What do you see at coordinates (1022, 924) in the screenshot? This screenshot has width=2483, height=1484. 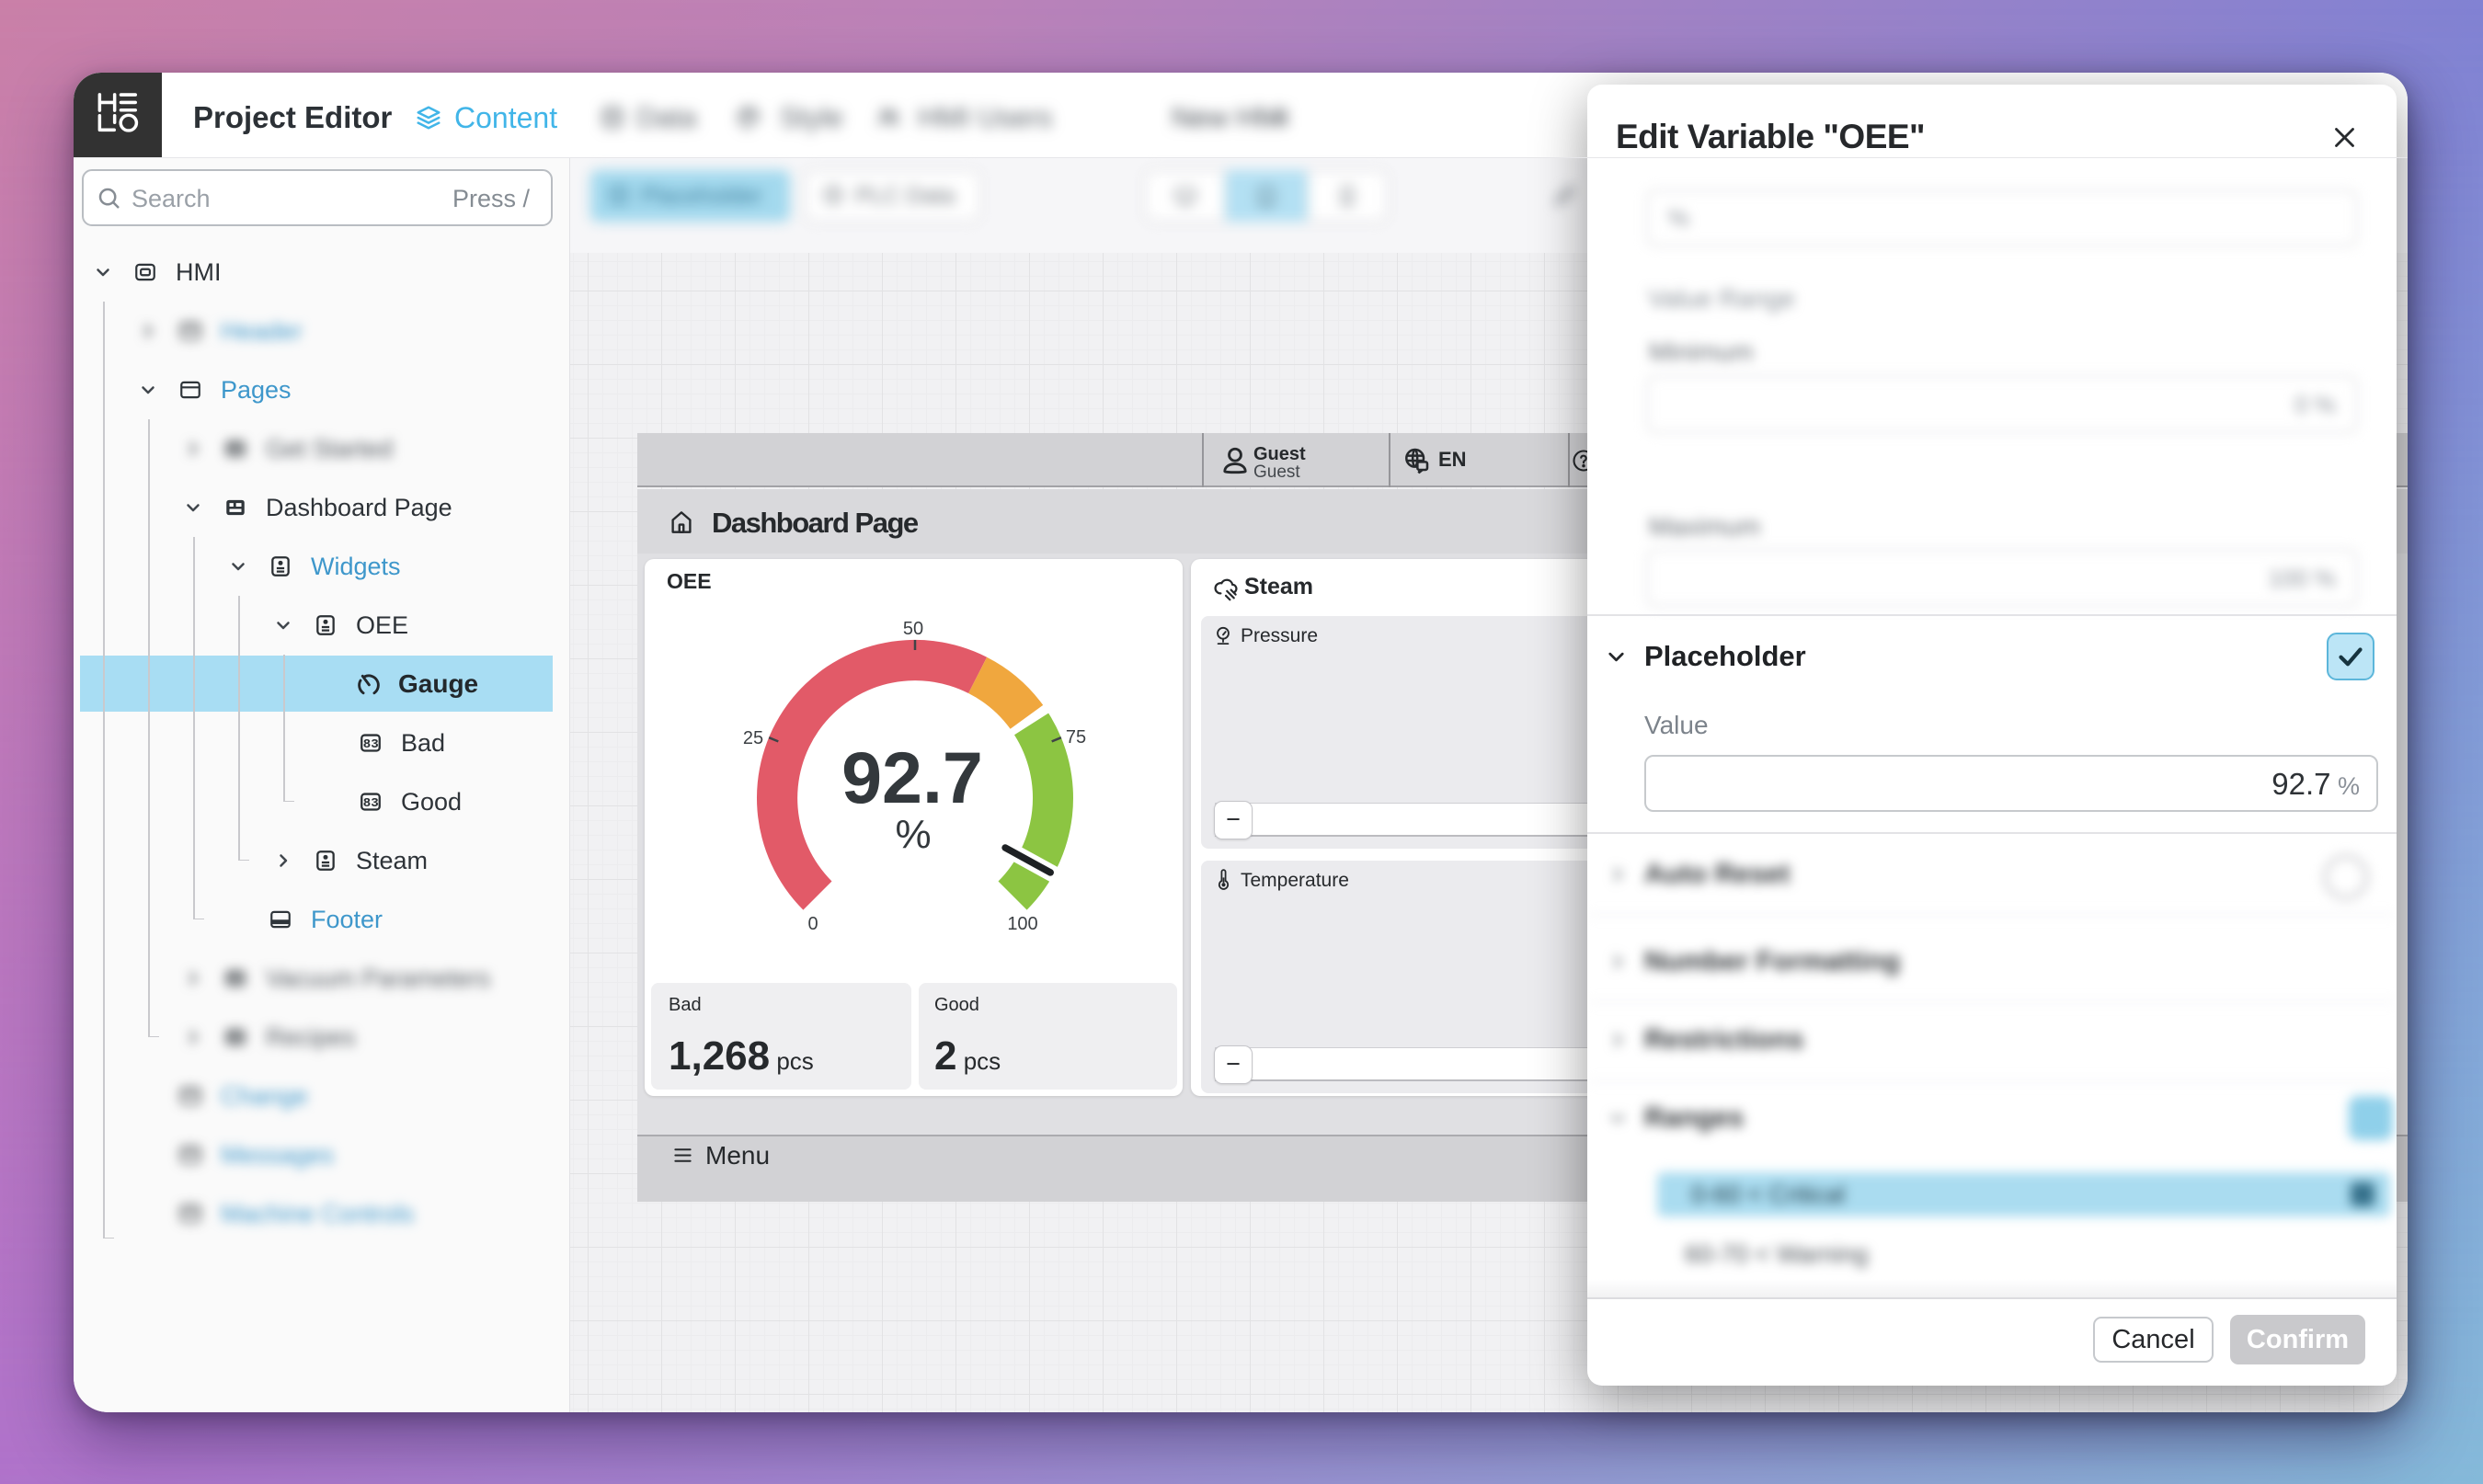 I see `svg-text: 100` at bounding box center [1022, 924].